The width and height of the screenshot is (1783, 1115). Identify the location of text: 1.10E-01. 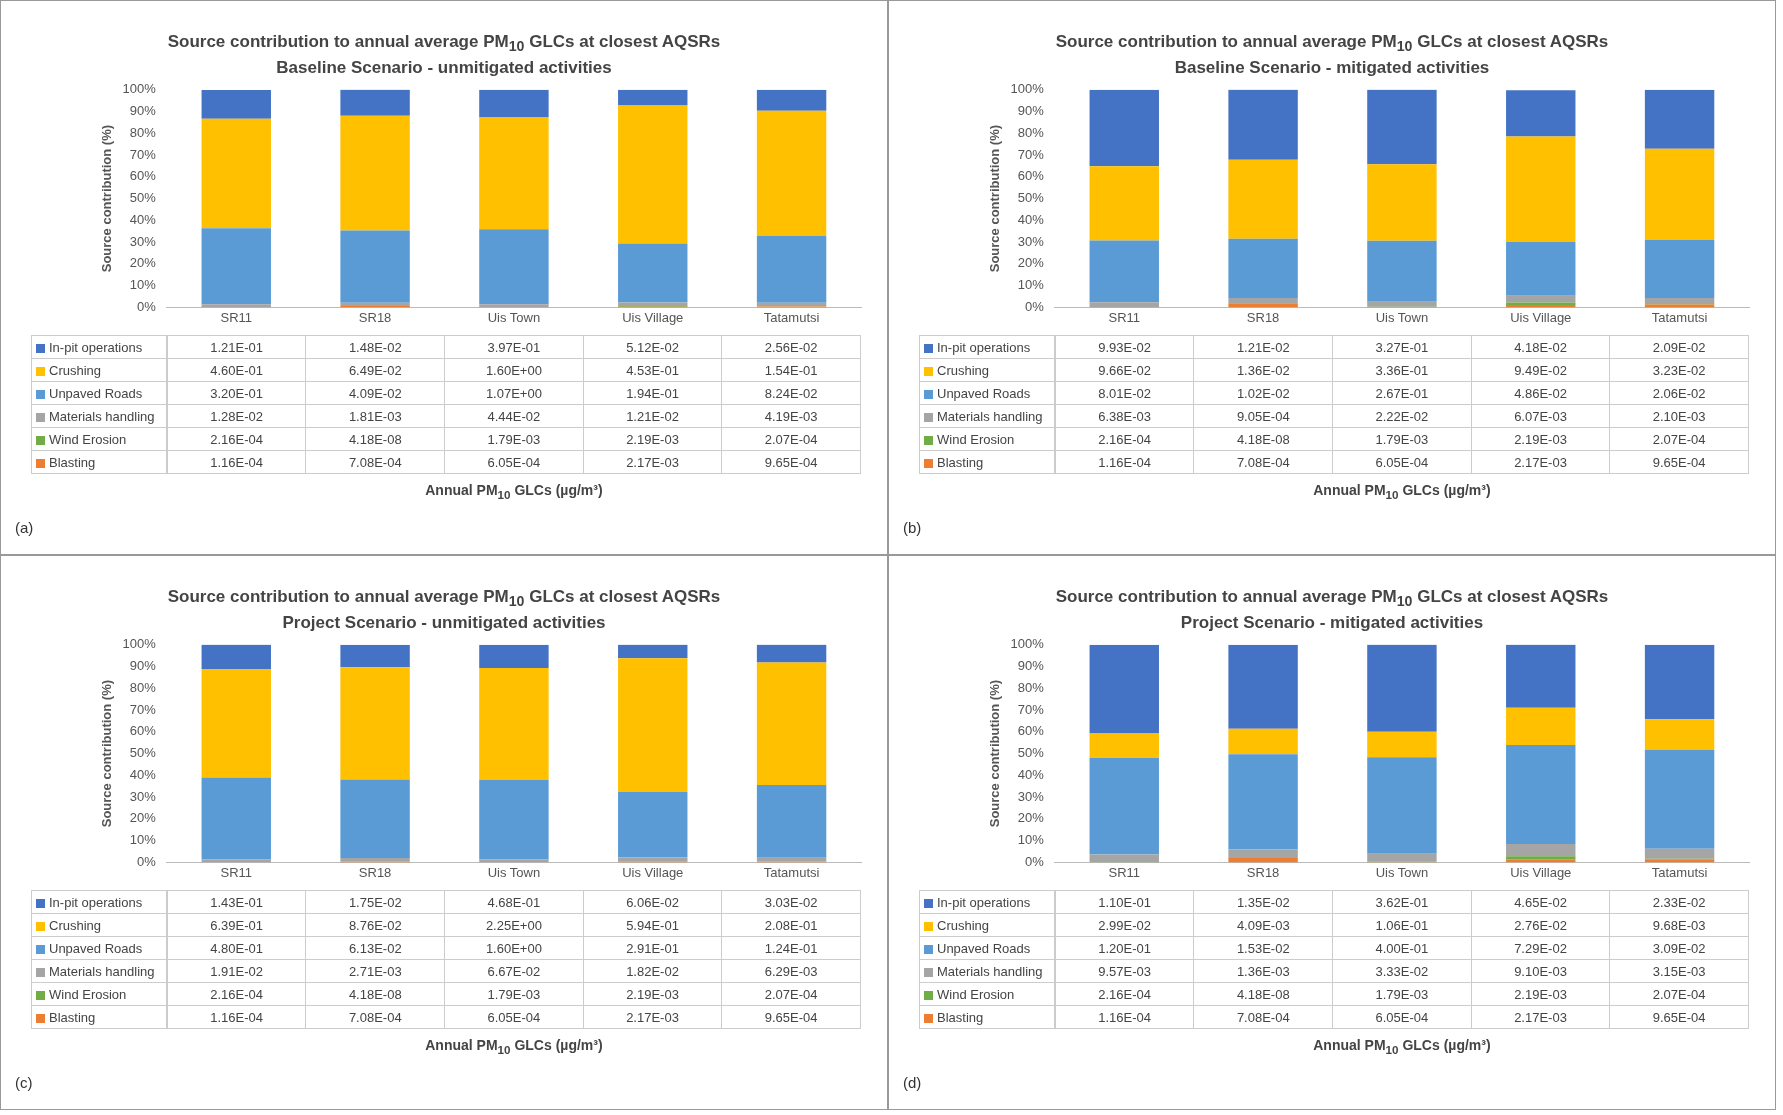
(1124, 902).